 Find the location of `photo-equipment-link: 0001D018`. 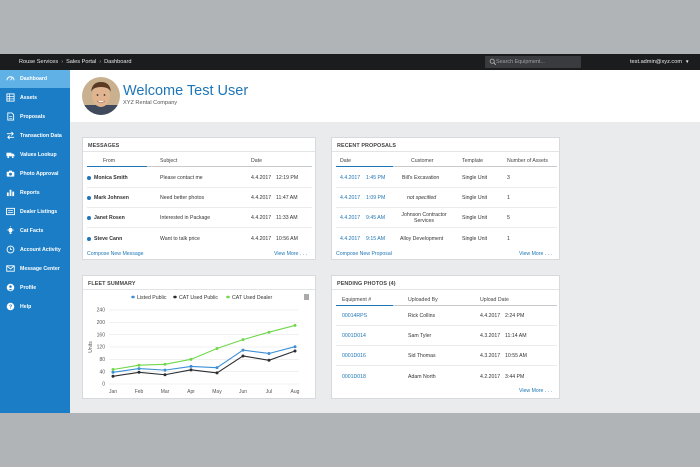

photo-equipment-link: 0001D018 is located at coordinates (354, 377).